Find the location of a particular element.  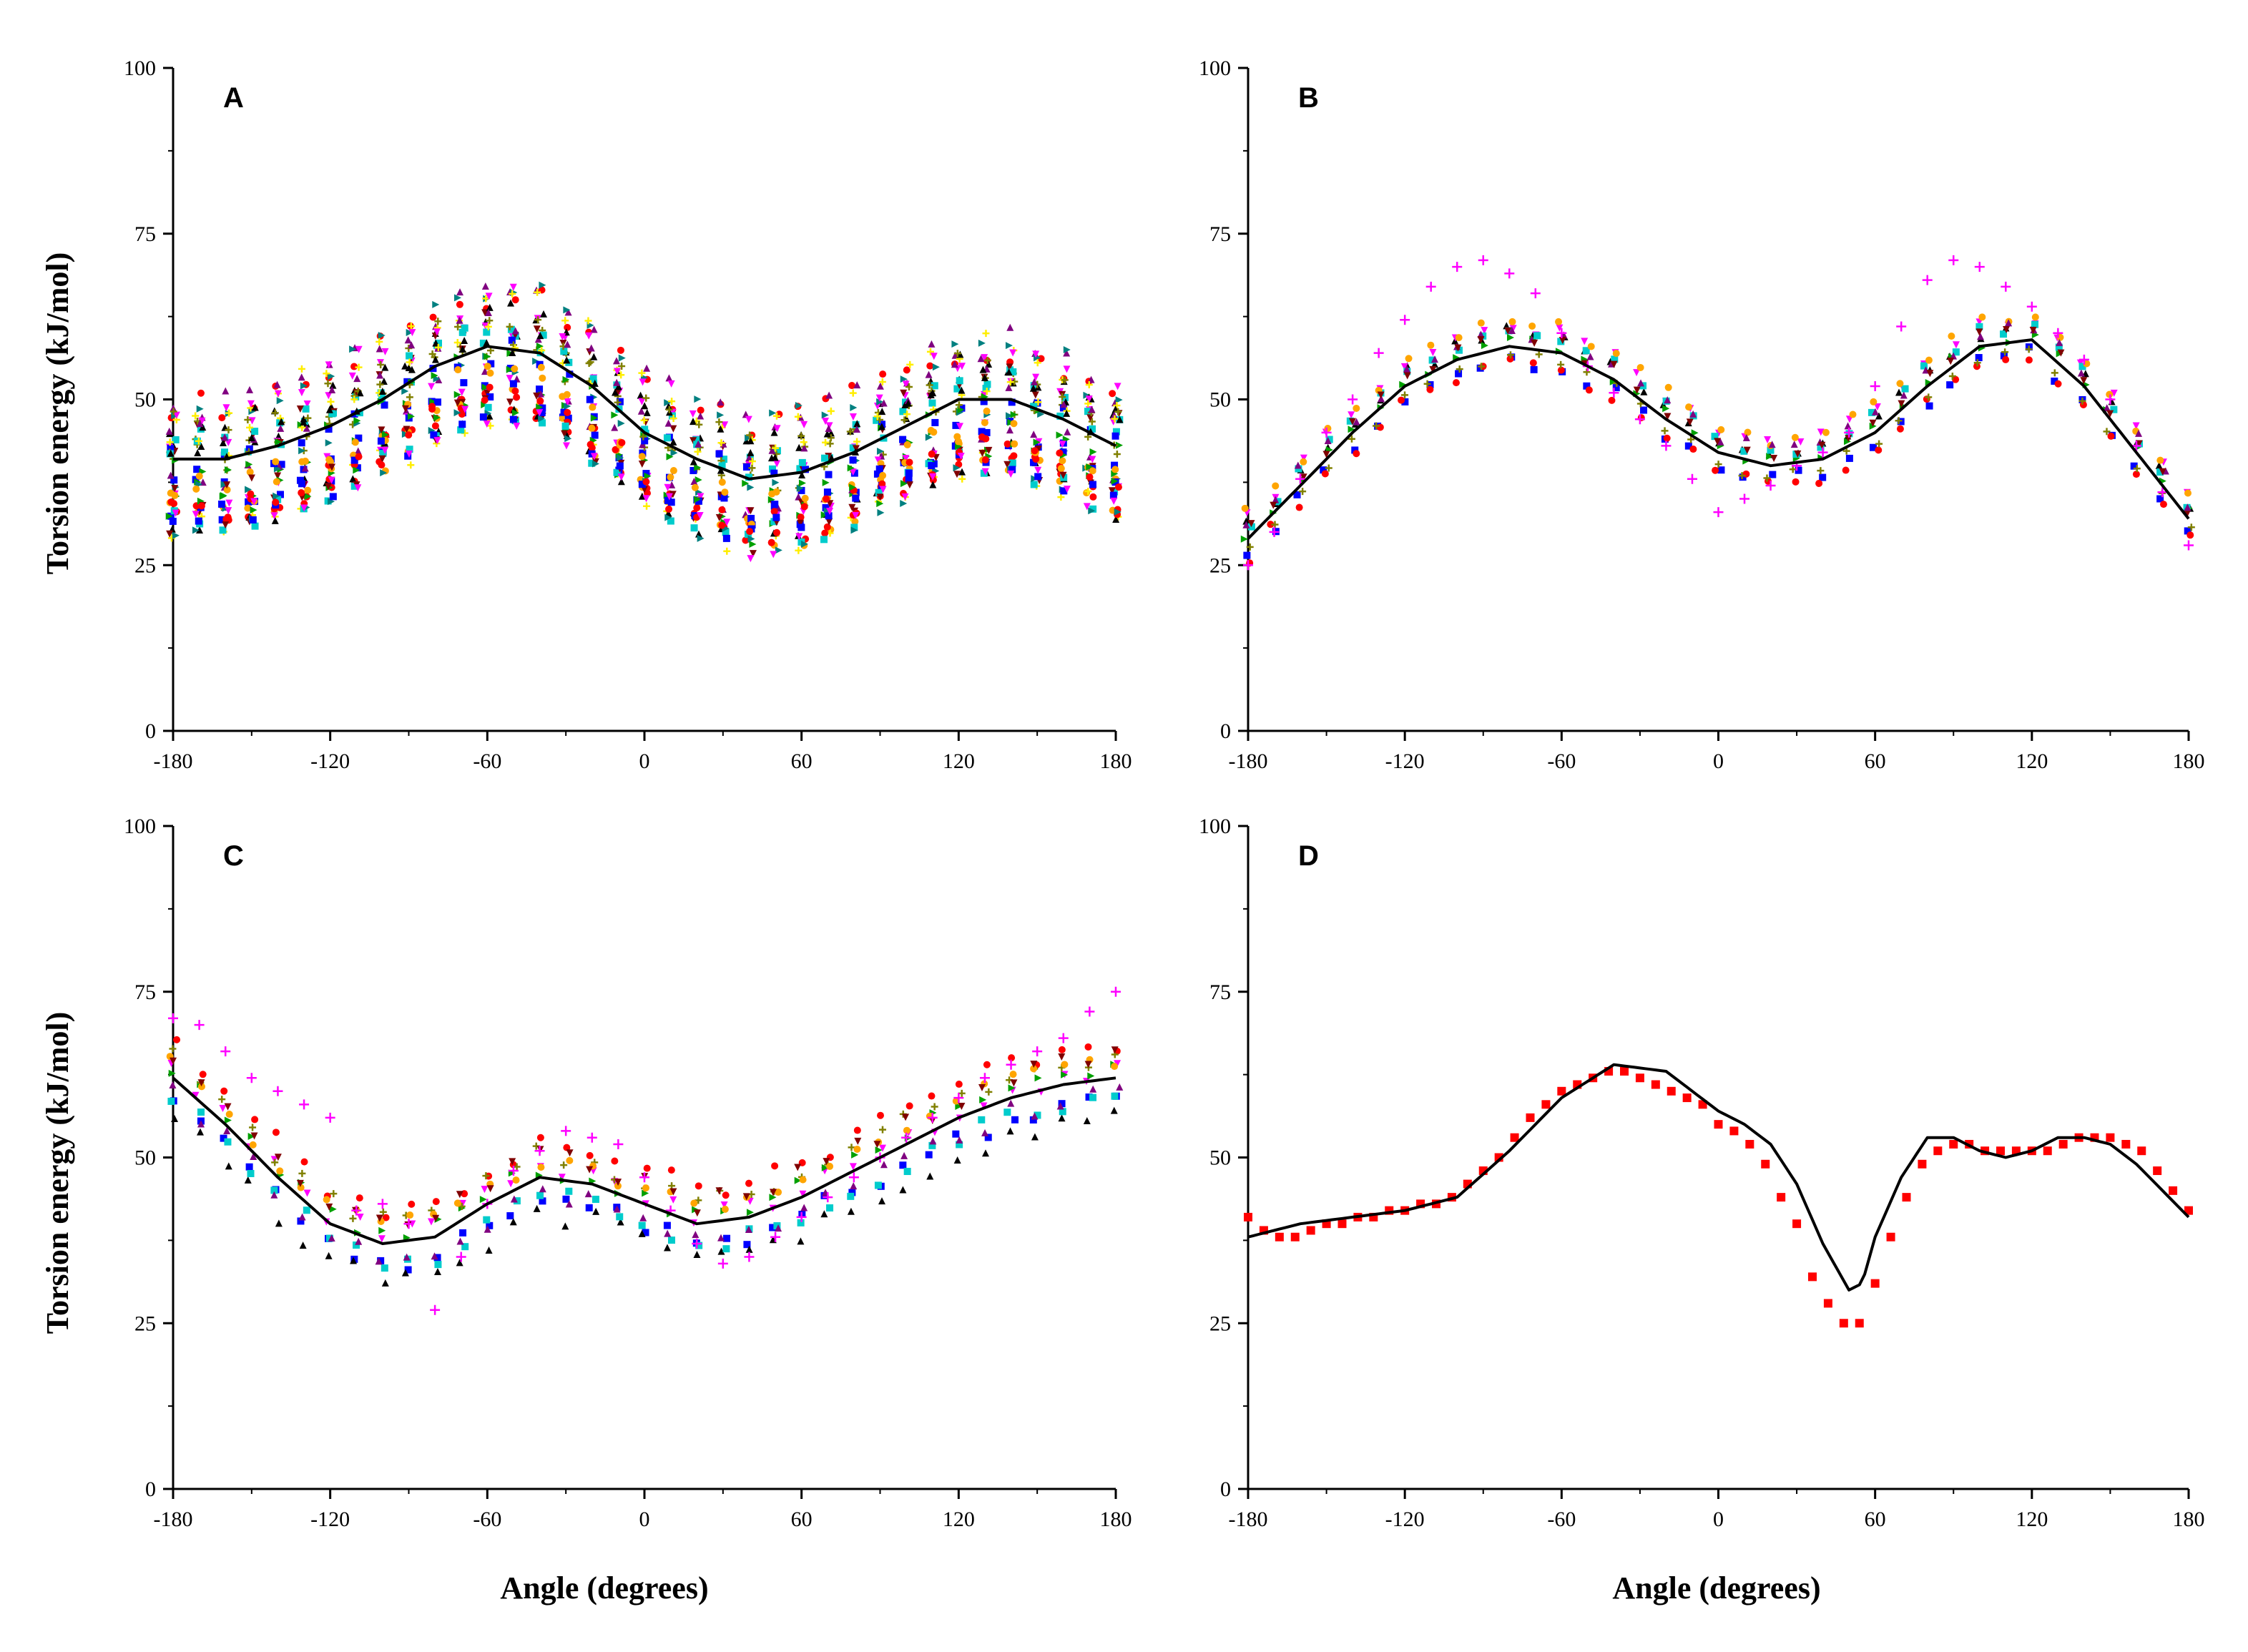

x-tick-label: -120 is located at coordinates (1405, 1519).